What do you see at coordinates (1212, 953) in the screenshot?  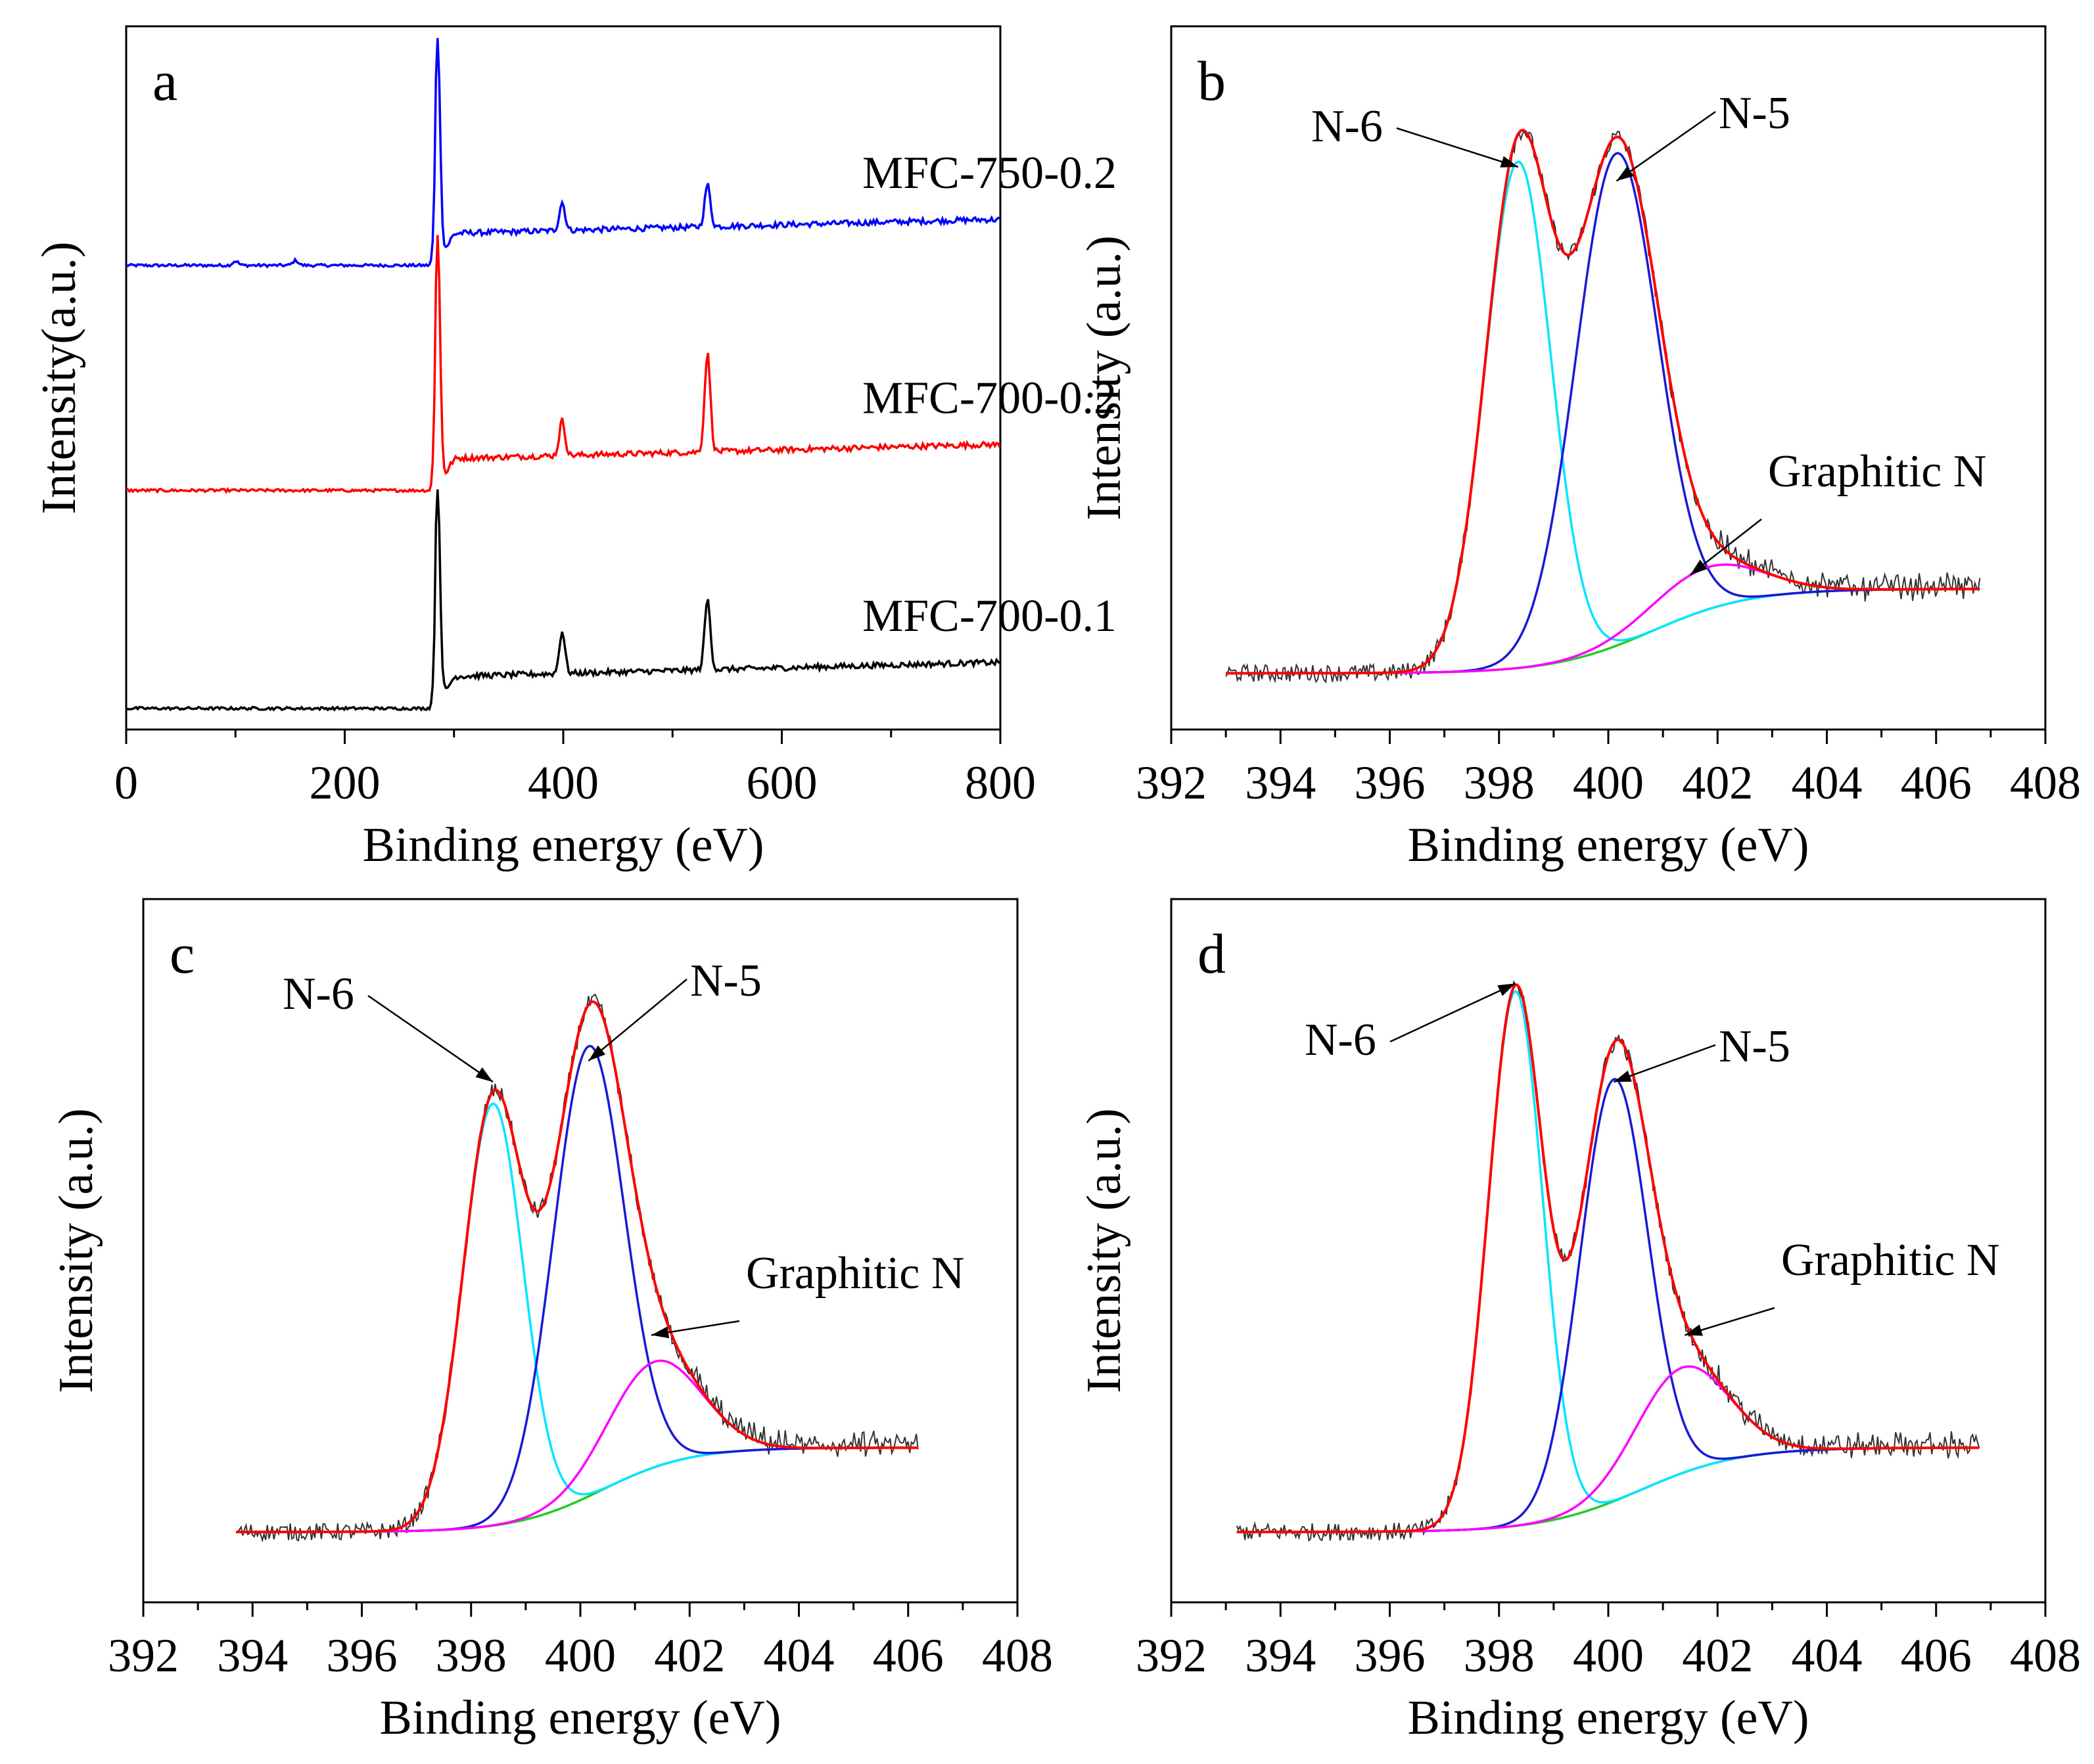 I see `panel-label: d` at bounding box center [1212, 953].